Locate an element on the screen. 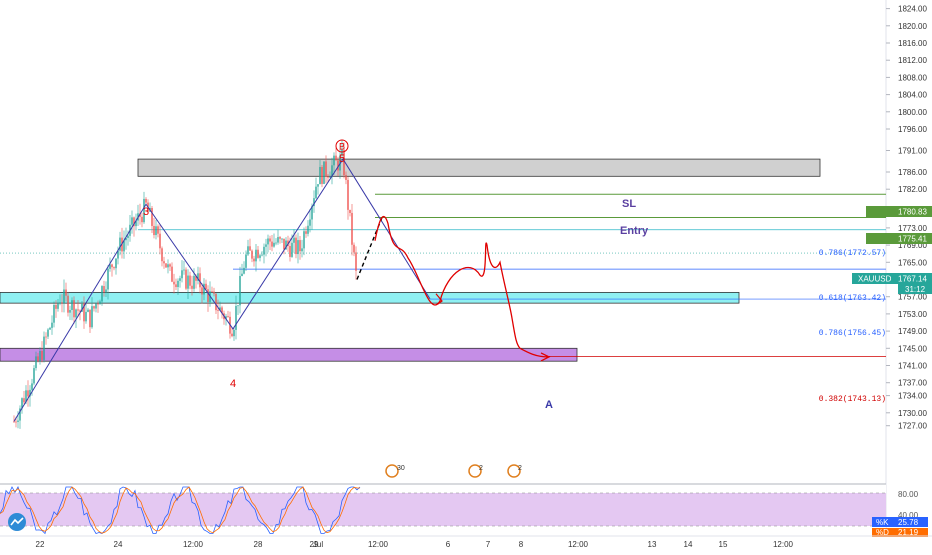 The height and width of the screenshot is (555, 932). x-tick-label: Jul is located at coordinates (318, 544).